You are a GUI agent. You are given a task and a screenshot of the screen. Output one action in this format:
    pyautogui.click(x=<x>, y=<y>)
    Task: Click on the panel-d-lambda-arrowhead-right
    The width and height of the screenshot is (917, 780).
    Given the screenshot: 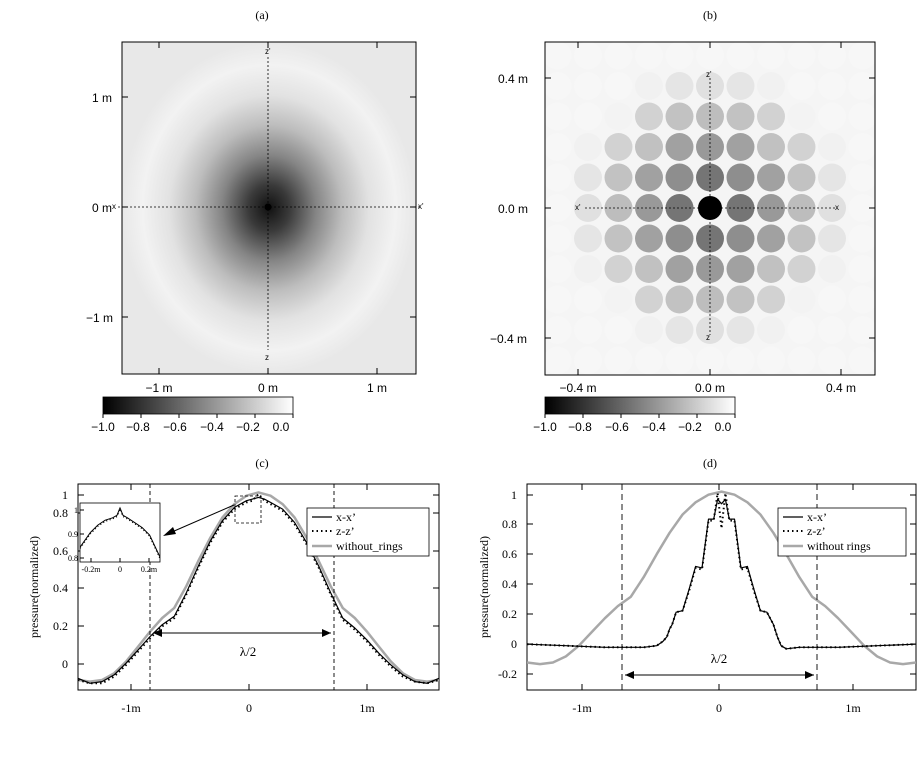 What is the action you would take?
    pyautogui.click(x=809, y=675)
    